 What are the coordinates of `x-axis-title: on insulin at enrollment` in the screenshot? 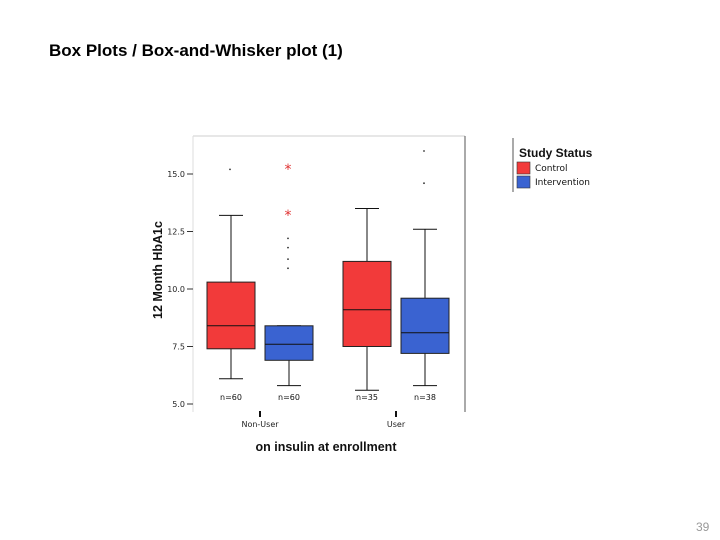 It's located at (327, 447).